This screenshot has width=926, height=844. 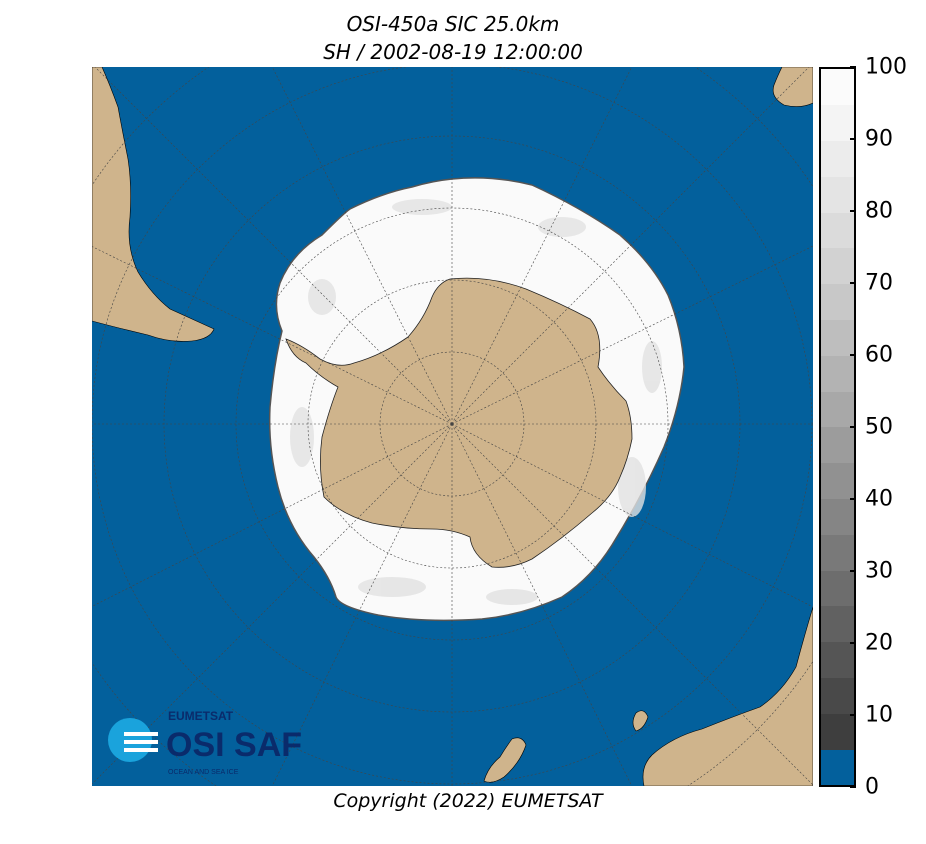 I want to click on copyright-text: Copyright (2022) EUMETSAT, so click(x=468, y=801).